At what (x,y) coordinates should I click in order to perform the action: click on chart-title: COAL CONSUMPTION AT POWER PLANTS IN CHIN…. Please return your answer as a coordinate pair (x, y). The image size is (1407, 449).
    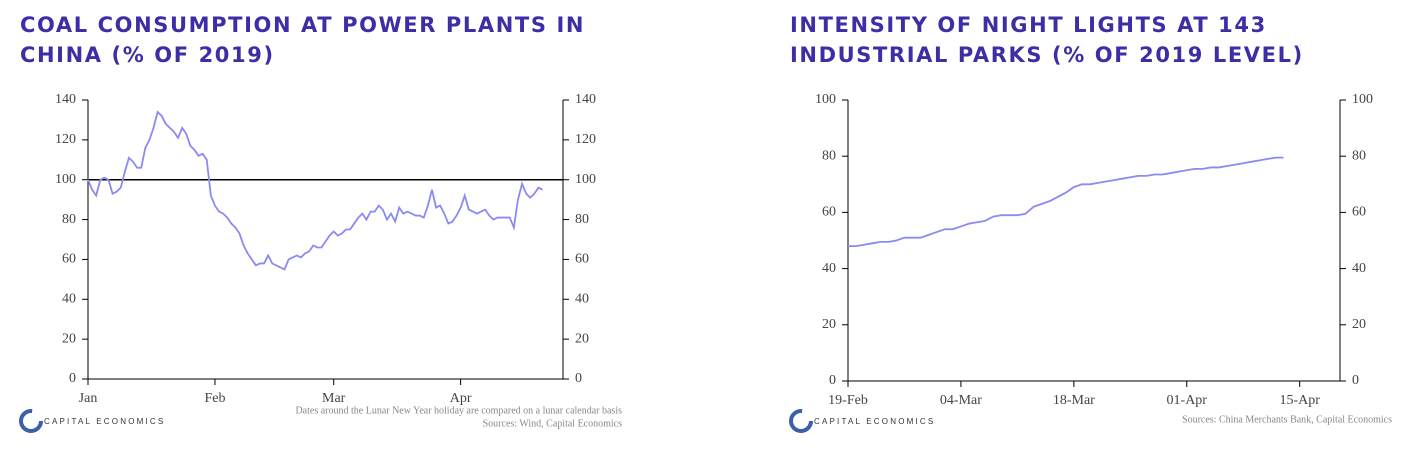
    Looking at the image, I should click on (303, 40).